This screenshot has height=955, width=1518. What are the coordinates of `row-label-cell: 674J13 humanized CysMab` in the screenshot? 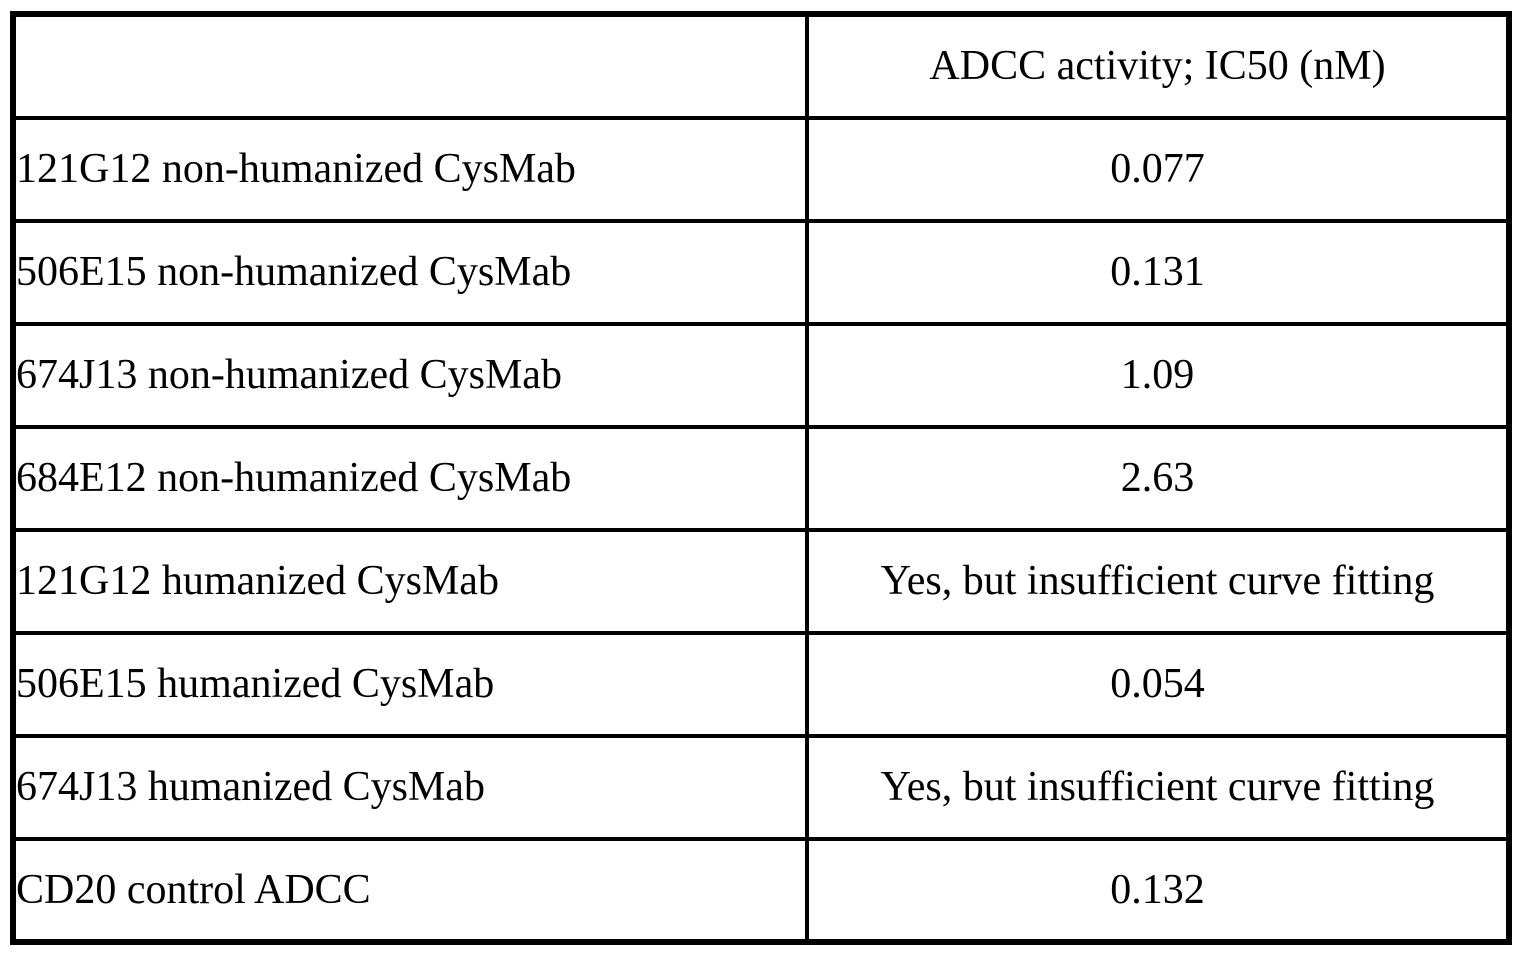 It's located at (410, 787).